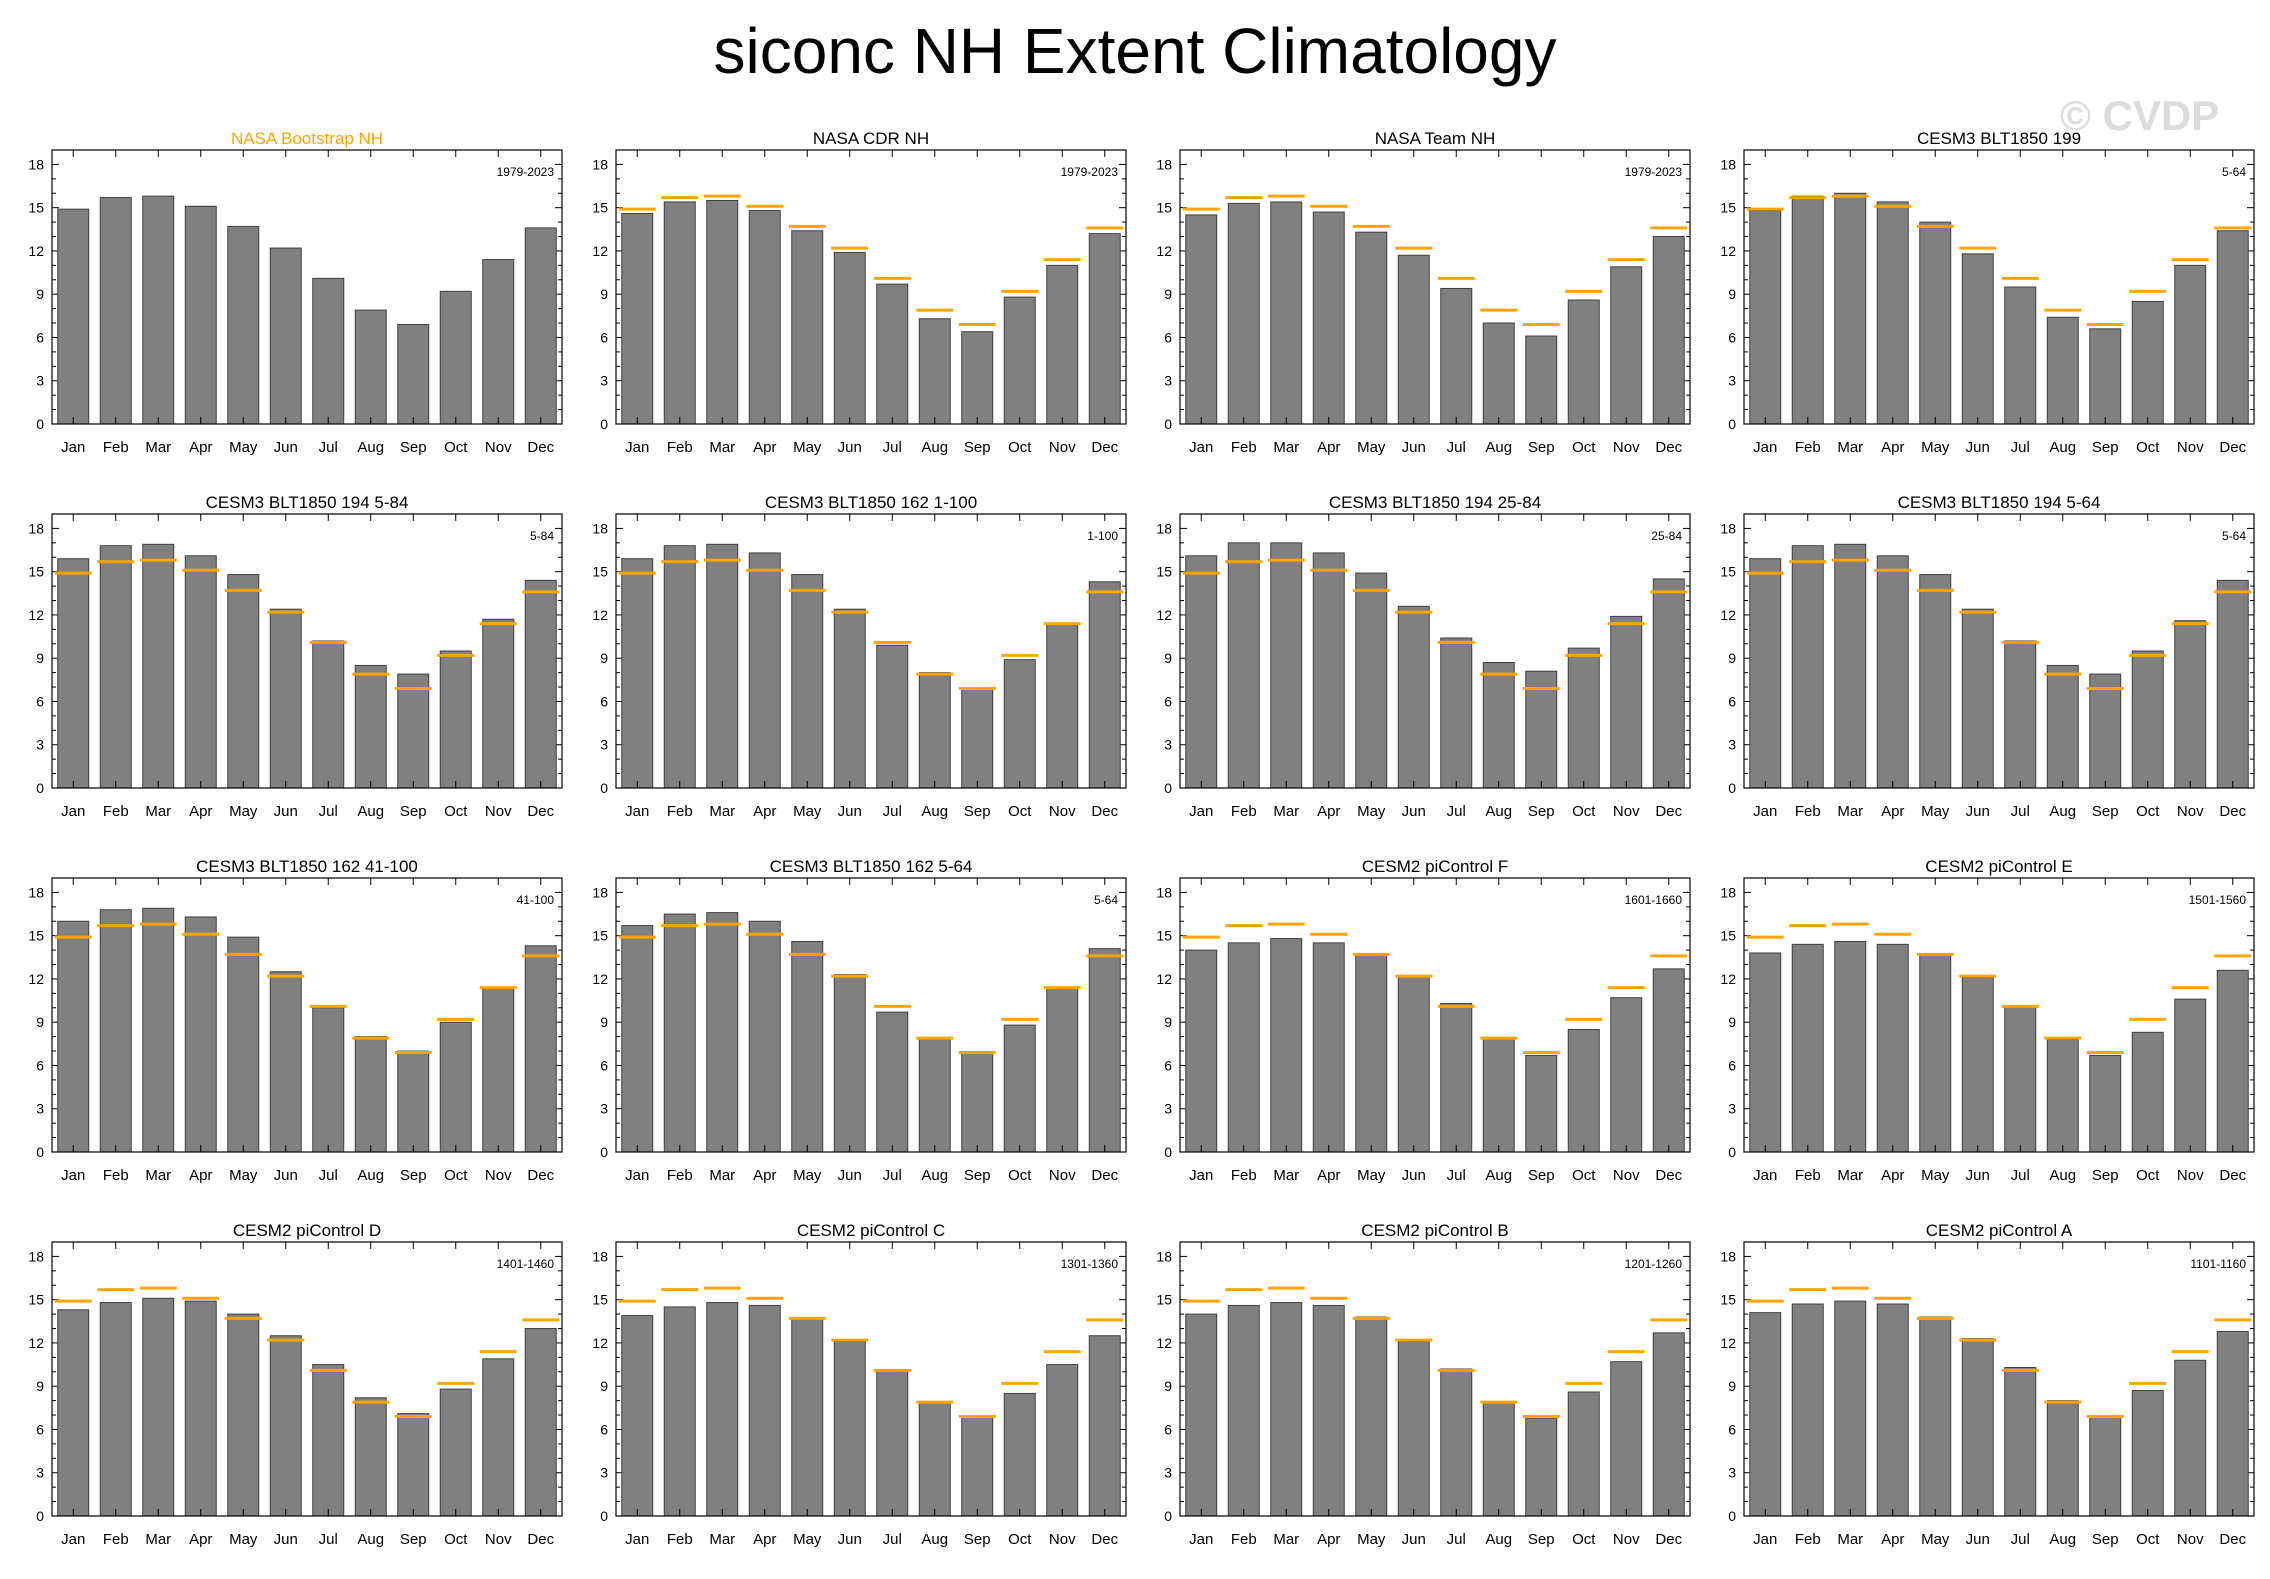 The width and height of the screenshot is (2270, 1579). Describe the element at coordinates (2140, 115) in the screenshot. I see `watermark: © CVDP` at that location.